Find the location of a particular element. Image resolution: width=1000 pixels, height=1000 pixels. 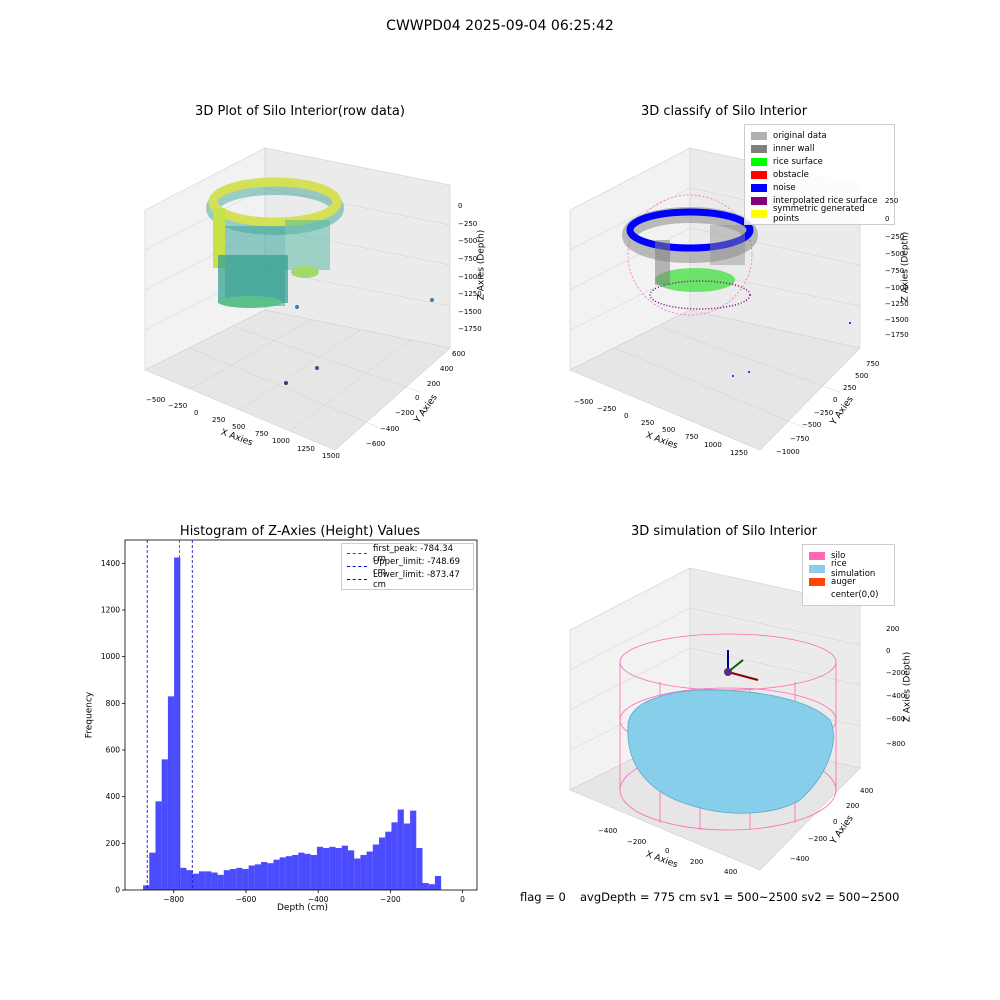

raw-xtick: 1000 is located at coordinates (281, 441).